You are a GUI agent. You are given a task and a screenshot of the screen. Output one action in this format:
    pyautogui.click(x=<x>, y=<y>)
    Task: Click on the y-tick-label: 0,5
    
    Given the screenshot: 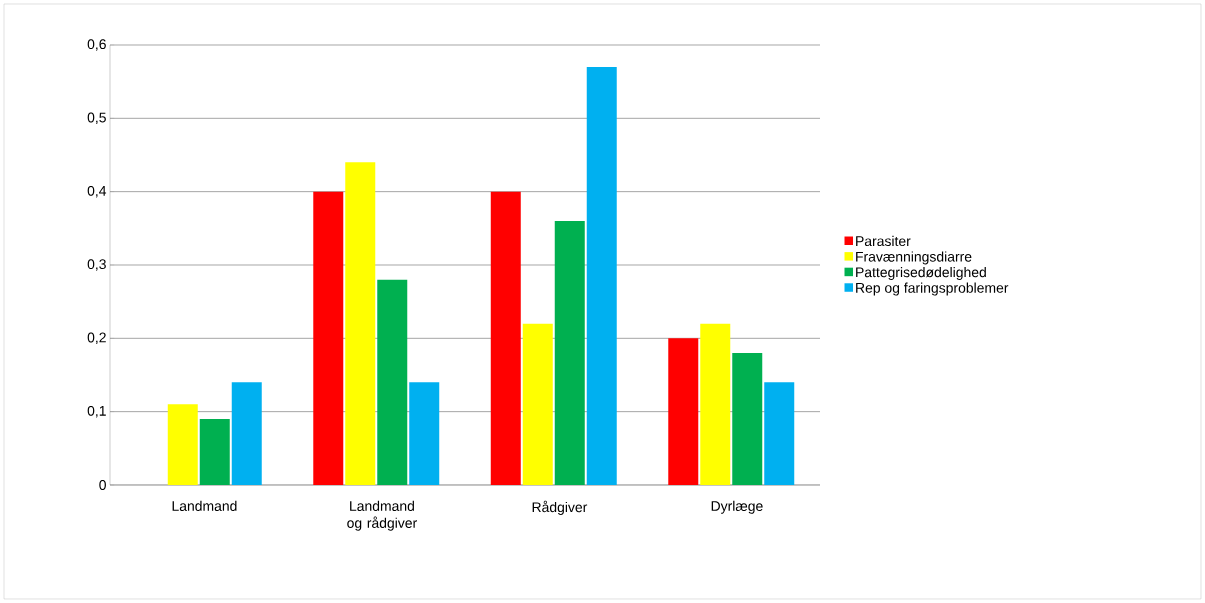 What is the action you would take?
    pyautogui.click(x=96, y=118)
    